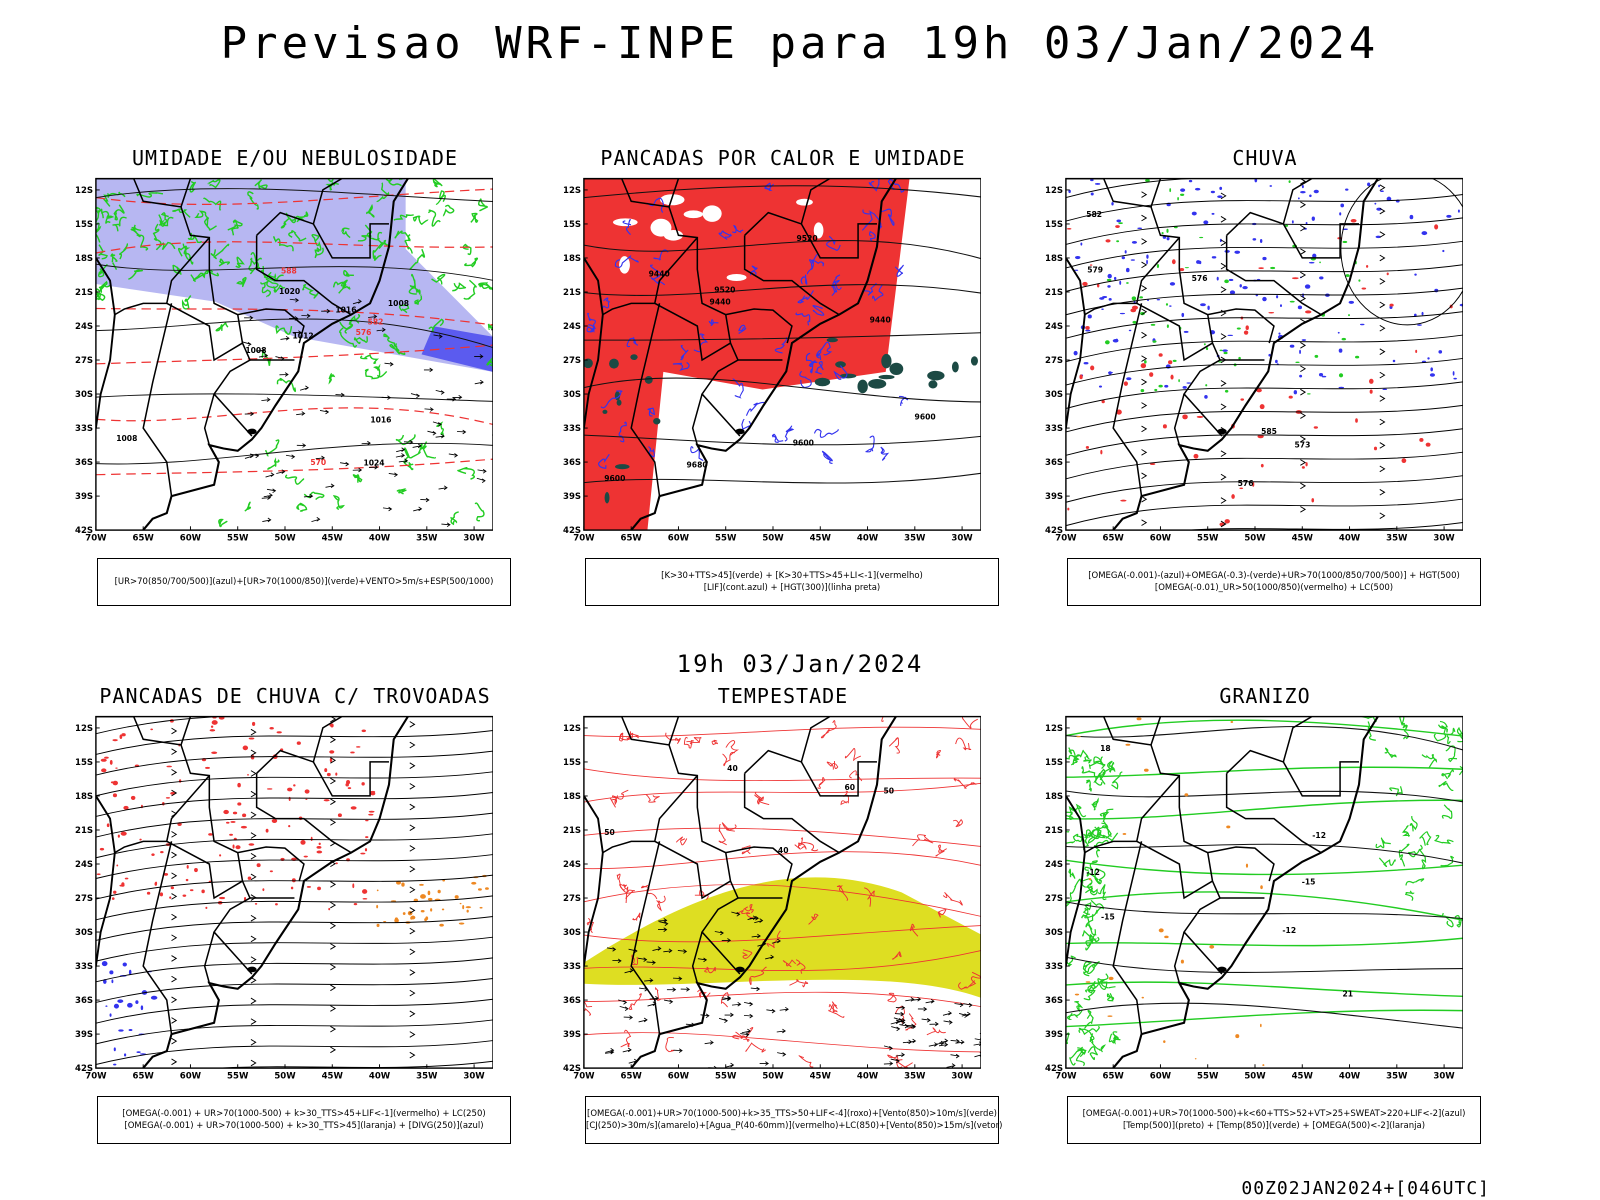  Describe the element at coordinates (962, 539) in the screenshot. I see `x-tick-label: 30W` at that location.